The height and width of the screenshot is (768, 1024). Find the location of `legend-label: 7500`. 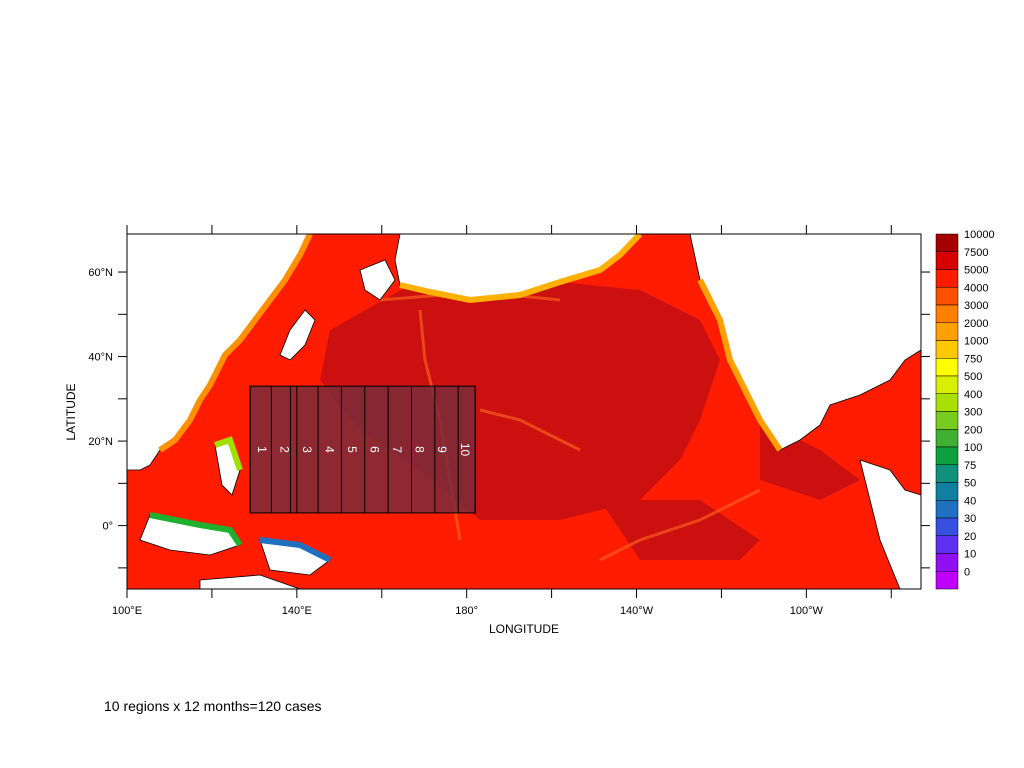

legend-label: 7500 is located at coordinates (976, 253).